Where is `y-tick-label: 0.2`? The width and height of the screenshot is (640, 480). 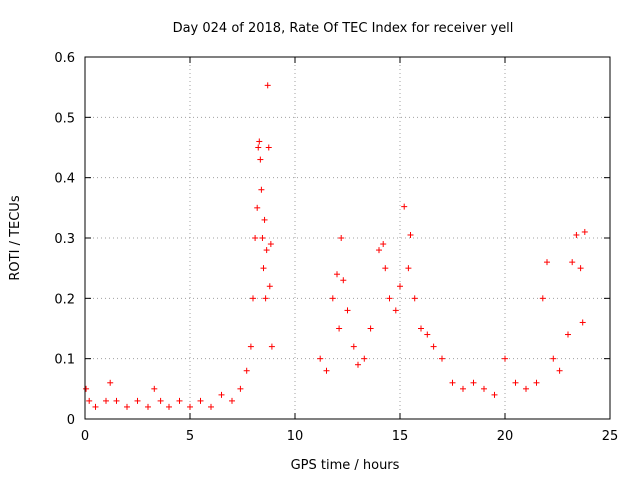
y-tick-label: 0.2 is located at coordinates (64, 299).